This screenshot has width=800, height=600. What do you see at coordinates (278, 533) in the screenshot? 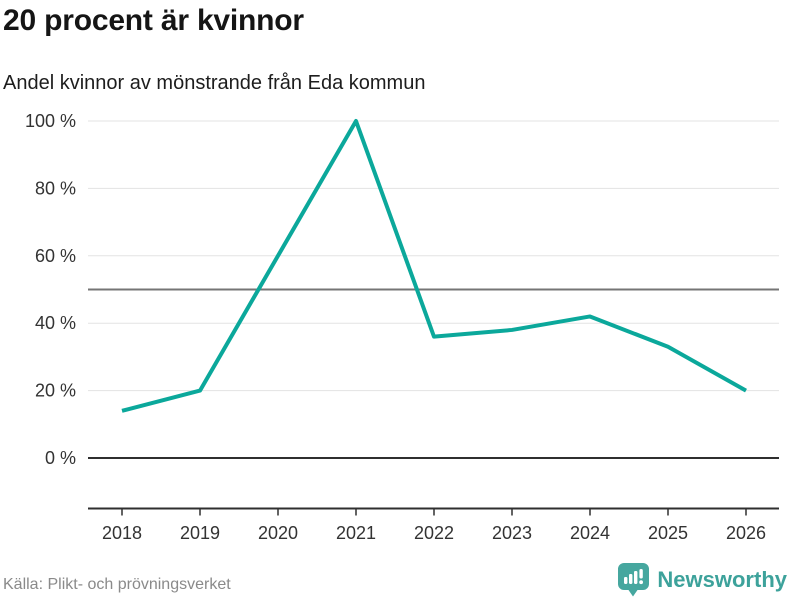
I see `x-tick-label: 2020` at bounding box center [278, 533].